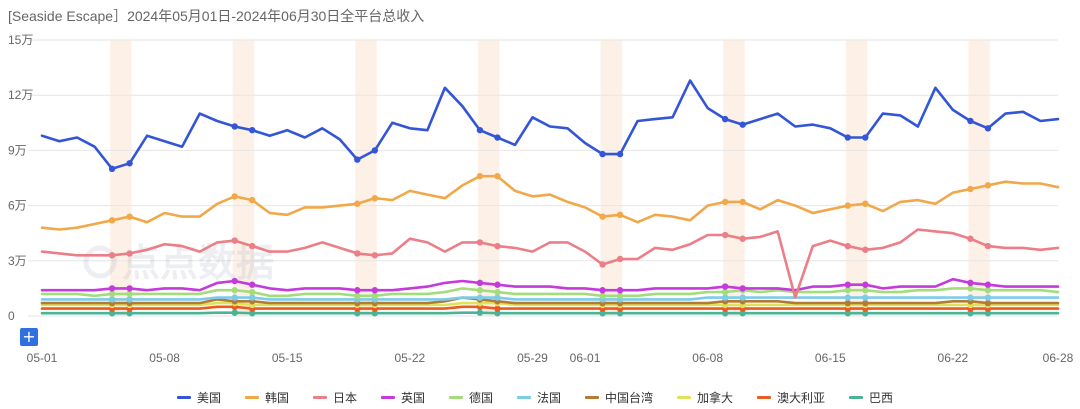  I want to click on legend-label: 法国, so click(549, 398).